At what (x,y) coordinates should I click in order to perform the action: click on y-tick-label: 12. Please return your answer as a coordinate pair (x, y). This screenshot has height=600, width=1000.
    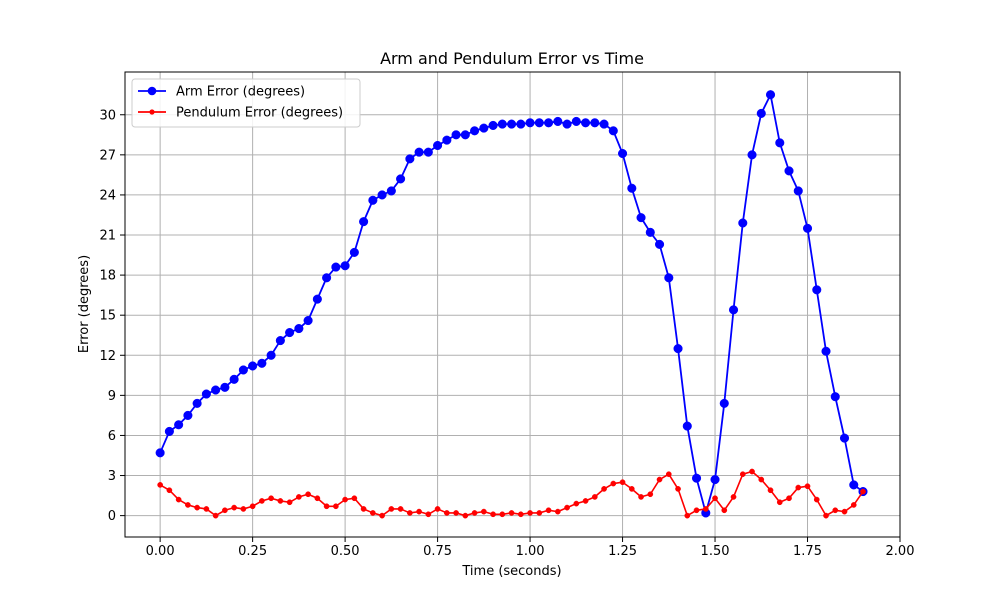
    Looking at the image, I should click on (107, 356).